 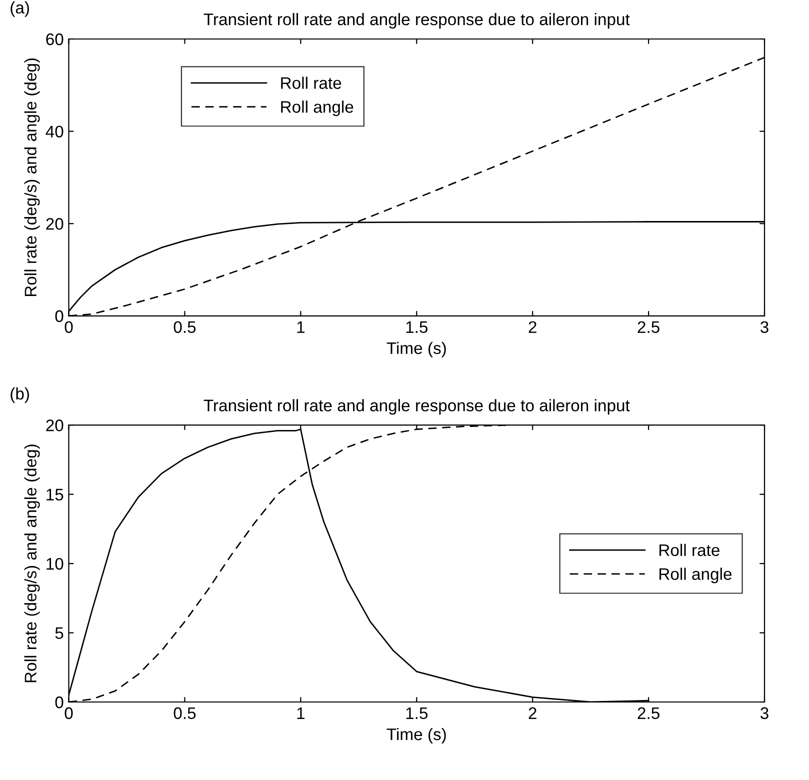 I want to click on y-tick-label: 5, so click(x=59, y=633).